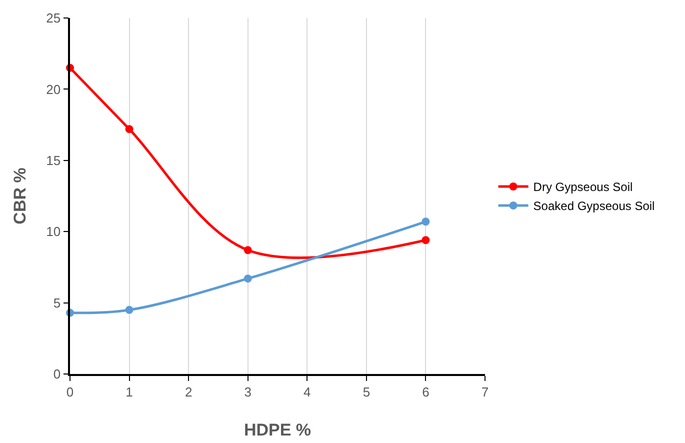 The height and width of the screenshot is (443, 685). I want to click on x-tick-label: 2, so click(188, 392).